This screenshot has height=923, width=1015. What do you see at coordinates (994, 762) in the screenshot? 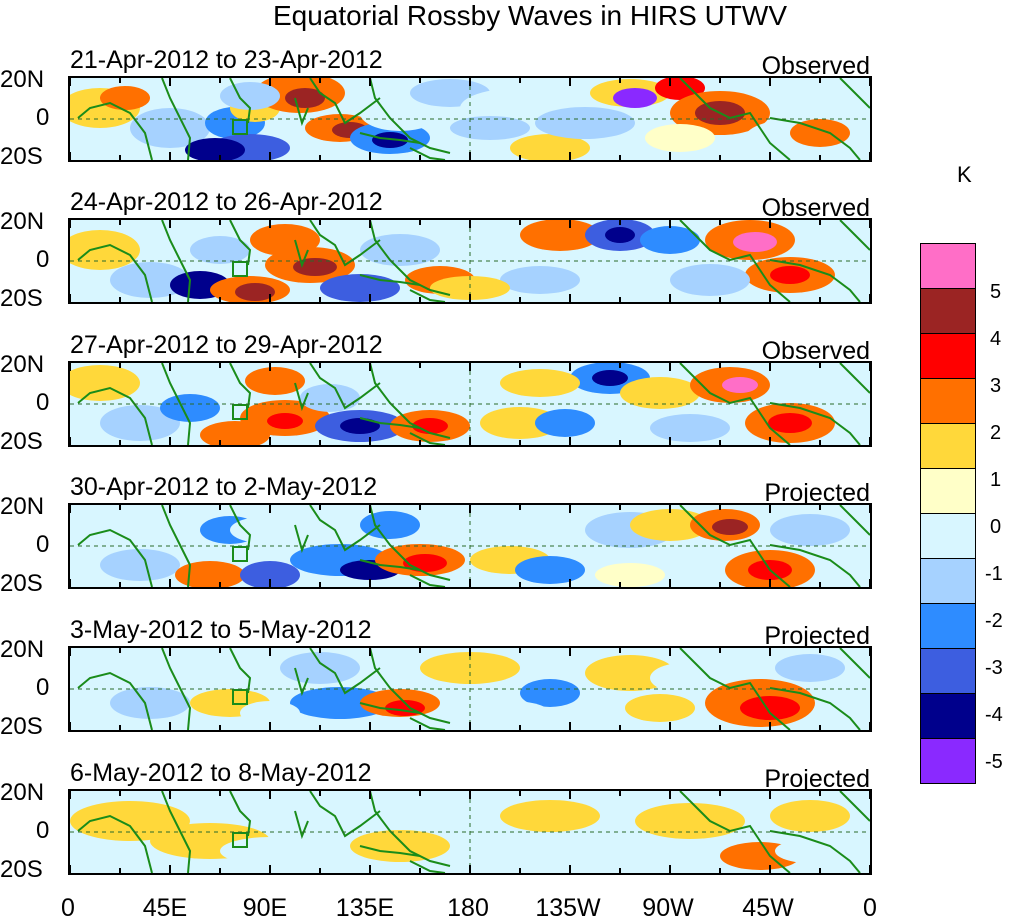
I see `colorbar-label: -5` at bounding box center [994, 762].